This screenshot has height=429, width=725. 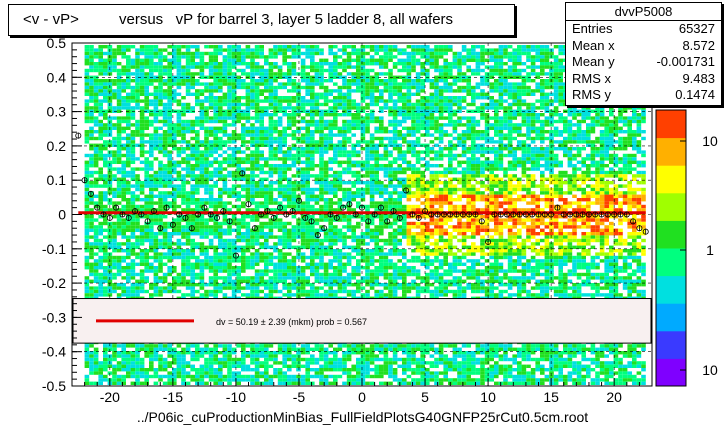 I want to click on y-tick-label: -0.3, so click(x=54, y=317).